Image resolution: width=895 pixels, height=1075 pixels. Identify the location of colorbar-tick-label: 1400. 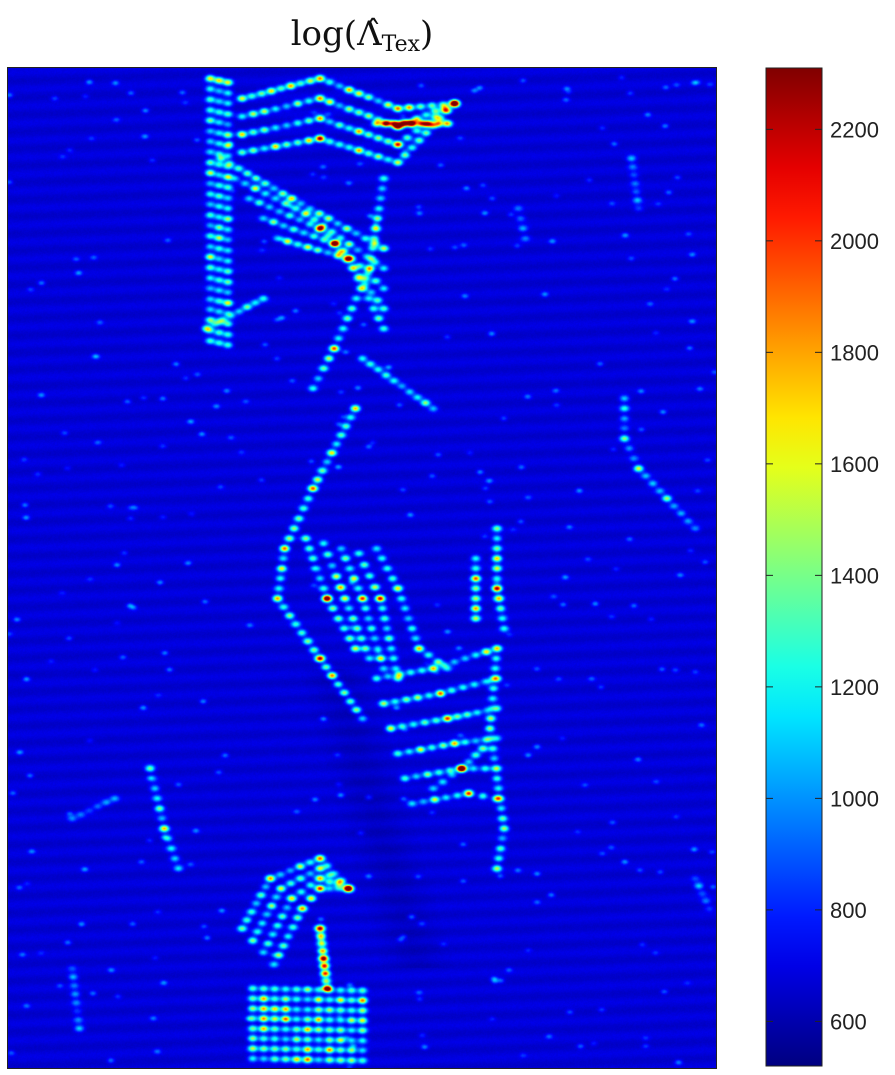
(854, 575).